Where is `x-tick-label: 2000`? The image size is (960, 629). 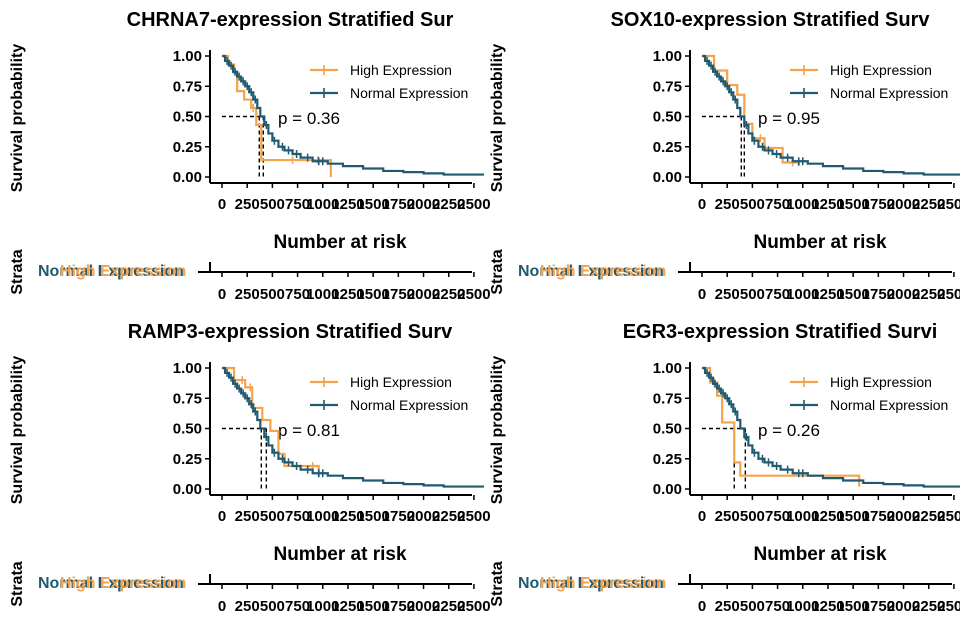
x-tick-label: 2000 is located at coordinates (423, 516).